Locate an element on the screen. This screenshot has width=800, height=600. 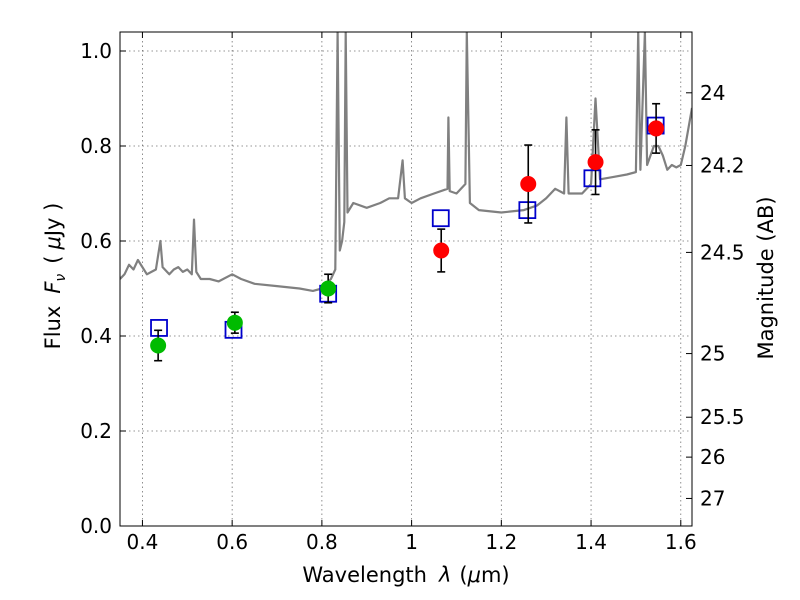
y-axis-title-text: Flux is located at coordinates (53, 328).